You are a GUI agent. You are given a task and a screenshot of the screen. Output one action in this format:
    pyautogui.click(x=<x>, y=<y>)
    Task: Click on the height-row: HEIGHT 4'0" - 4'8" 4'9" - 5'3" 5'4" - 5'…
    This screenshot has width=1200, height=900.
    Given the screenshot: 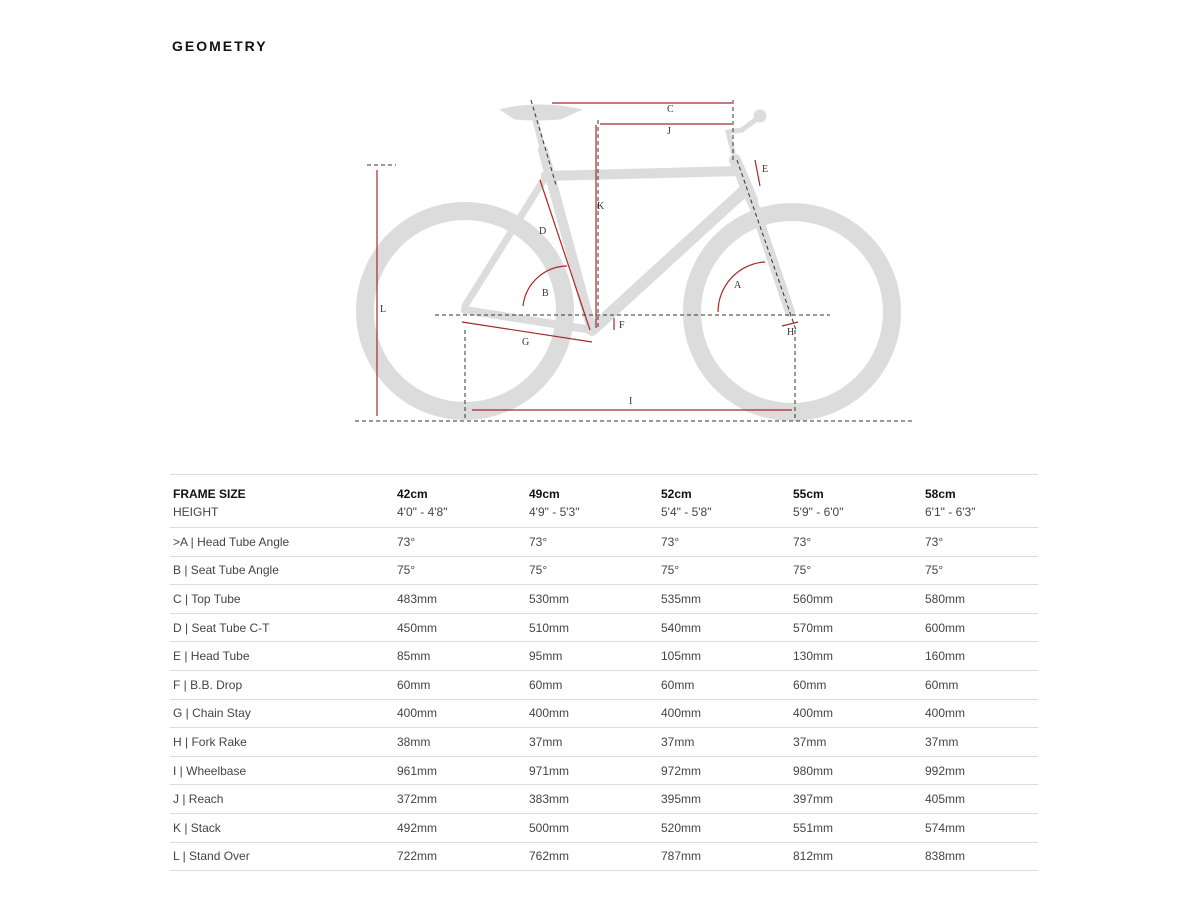 What is the action you would take?
    pyautogui.click(x=604, y=515)
    